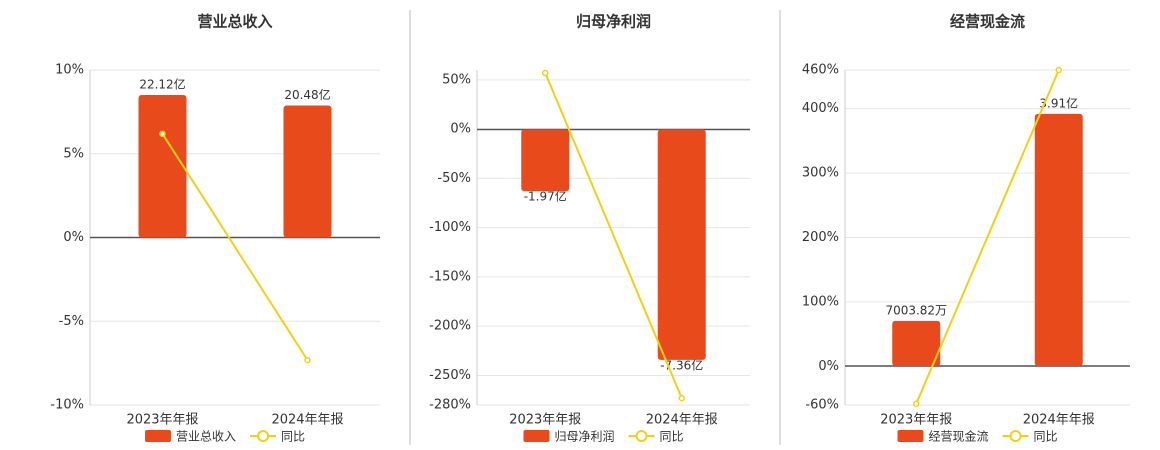 Image resolution: width=1160 pixels, height=450 pixels. Describe the element at coordinates (822, 405) in the screenshot. I see `y-tick-label: -60%` at that location.